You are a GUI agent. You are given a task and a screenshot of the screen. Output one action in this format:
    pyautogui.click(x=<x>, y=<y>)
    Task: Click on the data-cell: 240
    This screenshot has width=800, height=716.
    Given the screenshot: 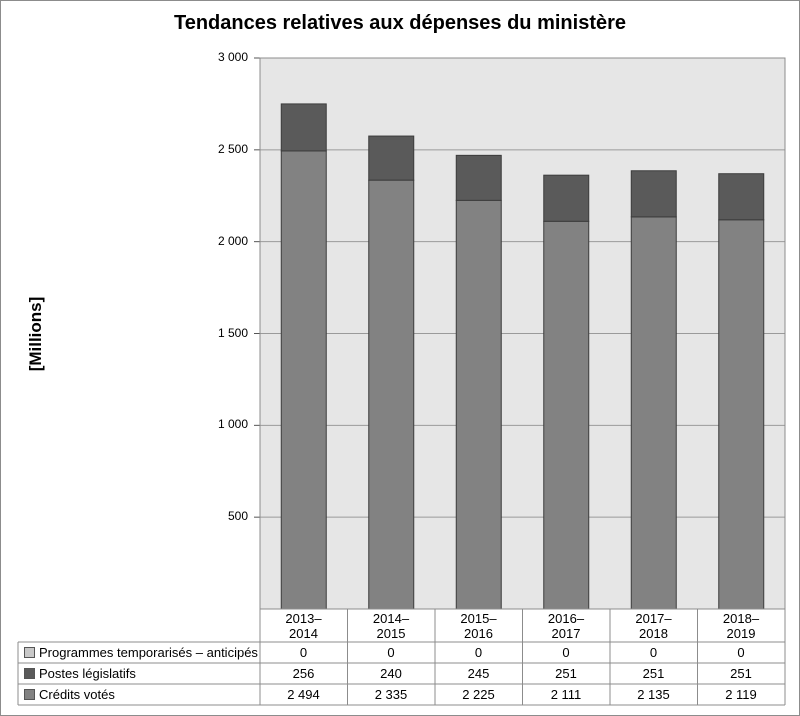 What is the action you would take?
    pyautogui.click(x=391, y=673)
    